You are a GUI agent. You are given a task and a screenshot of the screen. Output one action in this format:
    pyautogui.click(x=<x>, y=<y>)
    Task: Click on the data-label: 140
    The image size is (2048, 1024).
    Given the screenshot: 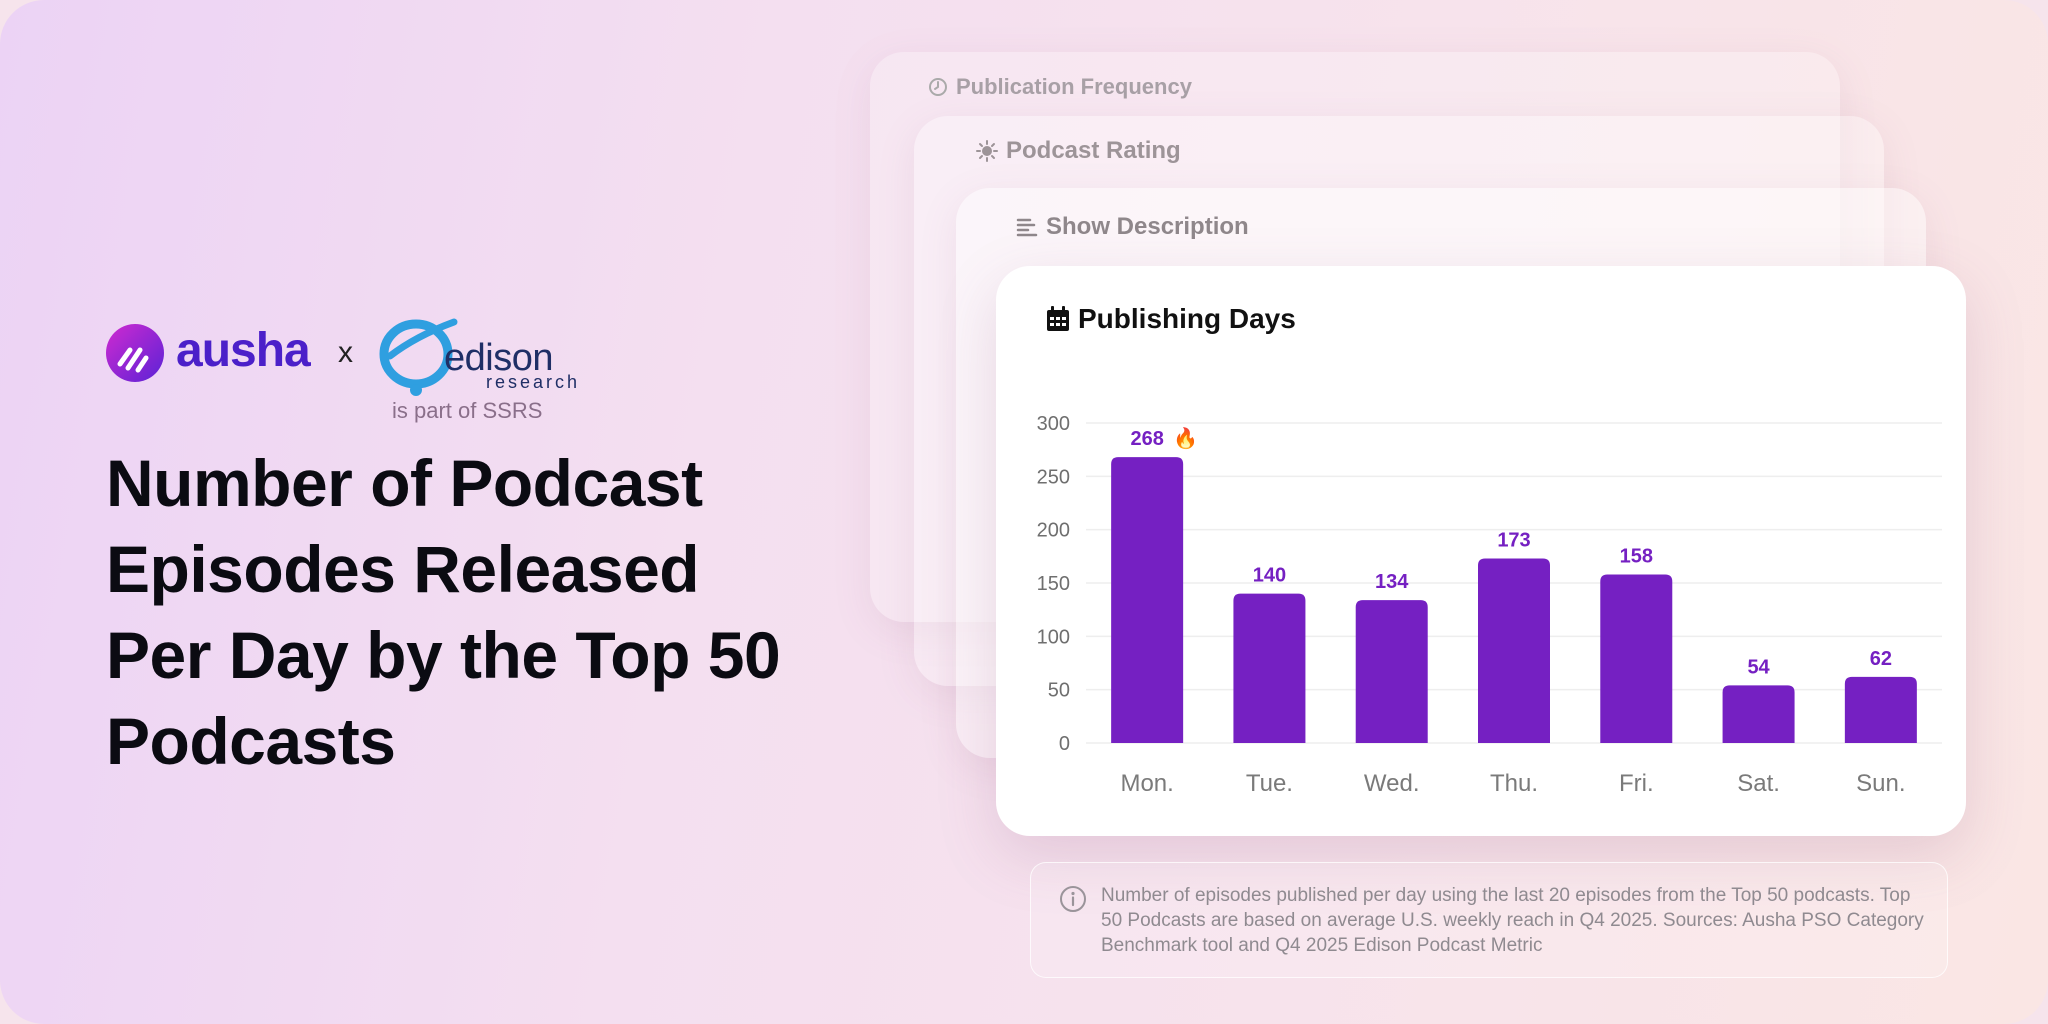 What is the action you would take?
    pyautogui.click(x=1269, y=576)
    